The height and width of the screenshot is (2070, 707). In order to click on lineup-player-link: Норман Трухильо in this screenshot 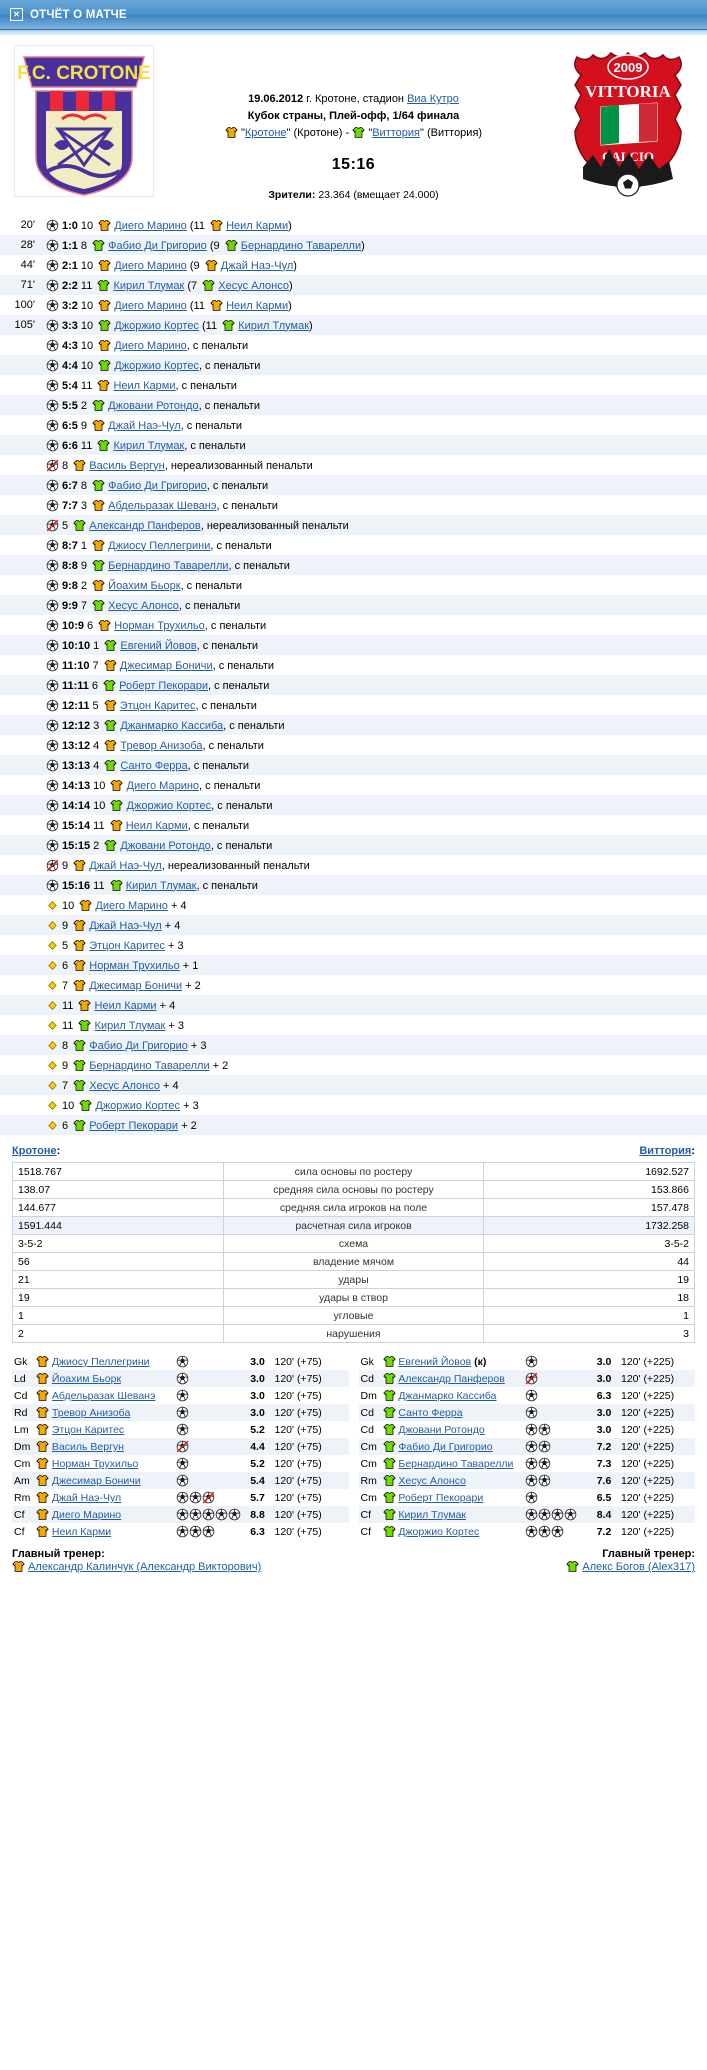, I will do `click(95, 1464)`.